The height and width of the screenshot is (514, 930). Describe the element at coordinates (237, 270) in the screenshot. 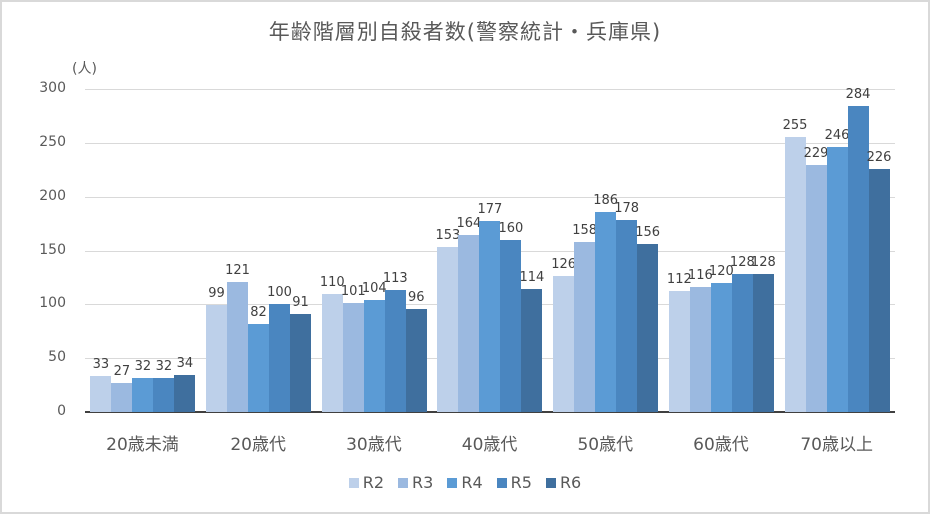

I see `data-label: 121` at that location.